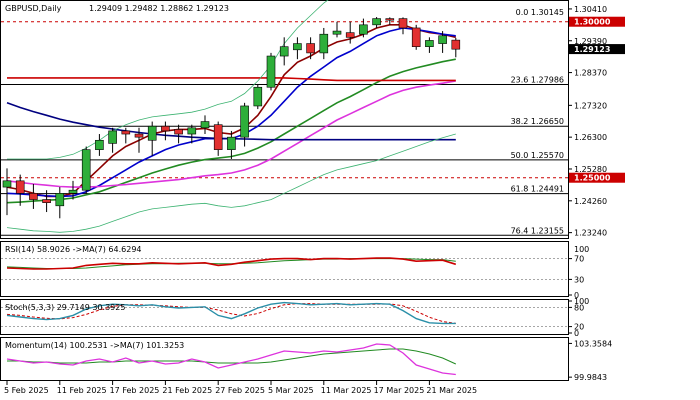 The height and width of the screenshot is (400, 700). I want to click on current-price-label: 1.29123, so click(592, 49).